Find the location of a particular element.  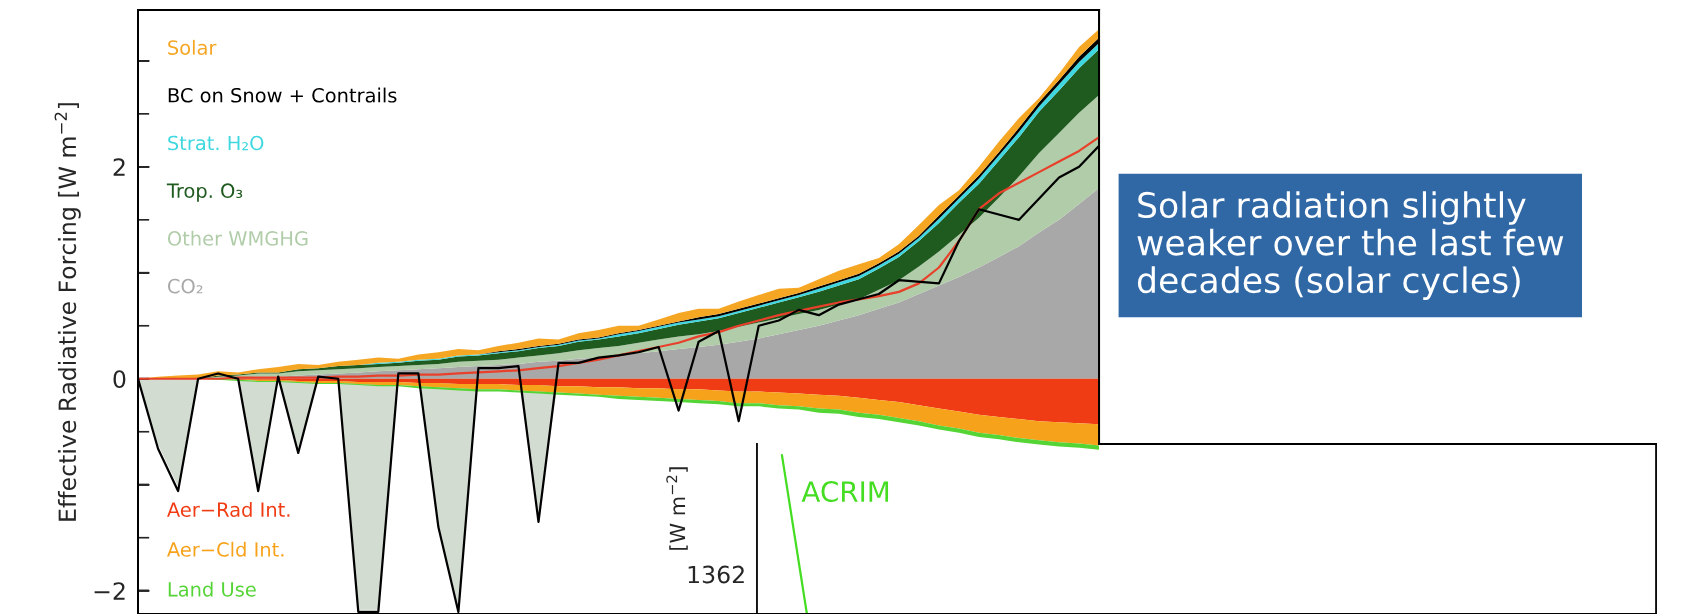

text: CO₂ is located at coordinates (185, 286).